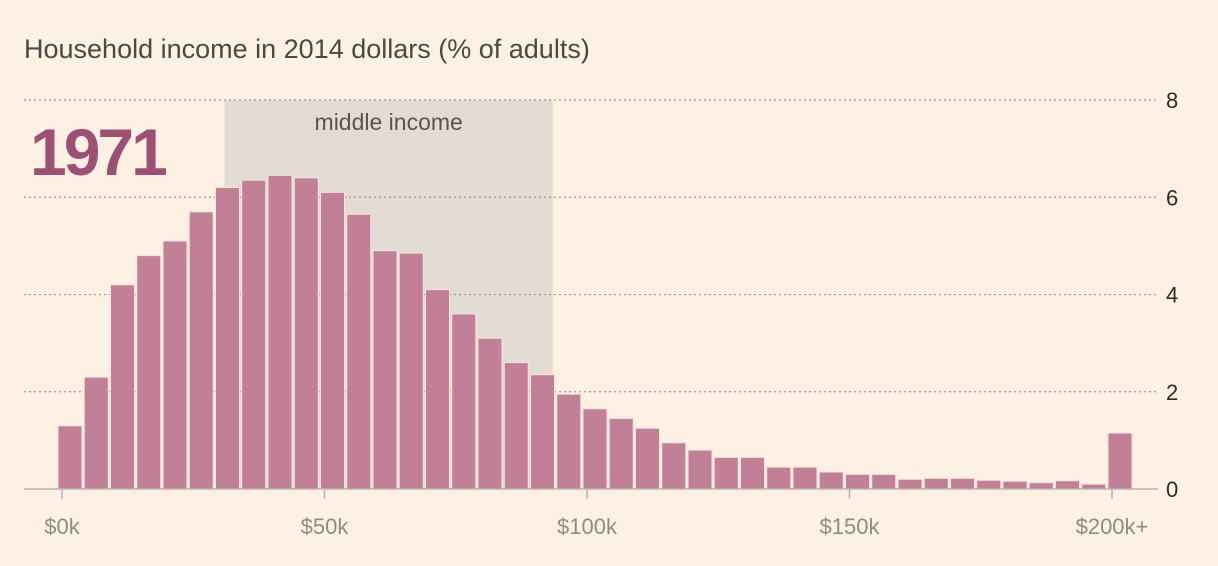 The height and width of the screenshot is (566, 1218). What do you see at coordinates (1172, 100) in the screenshot?
I see `y-tick-label-8: 8` at bounding box center [1172, 100].